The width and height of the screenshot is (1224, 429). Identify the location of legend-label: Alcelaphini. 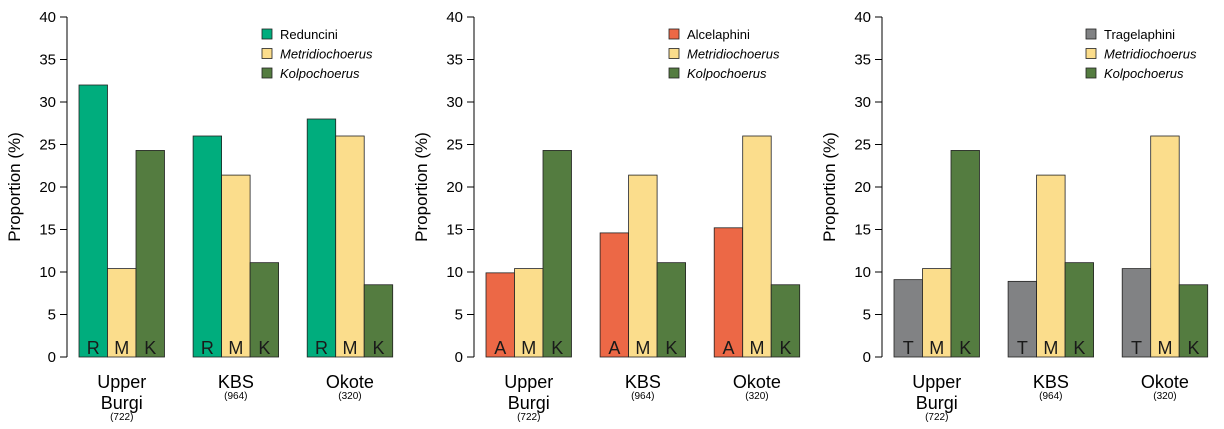
(718, 34).